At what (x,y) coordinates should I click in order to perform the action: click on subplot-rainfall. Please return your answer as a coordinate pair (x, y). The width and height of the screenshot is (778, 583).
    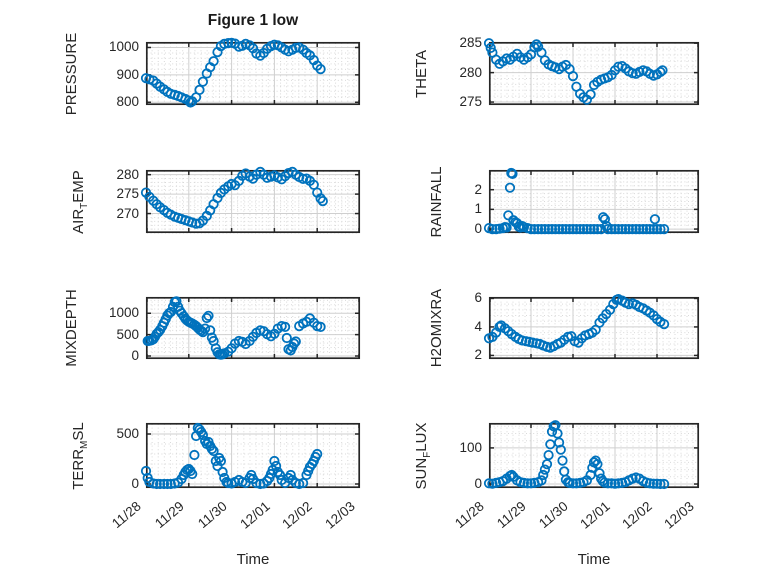
    Looking at the image, I should click on (591, 201).